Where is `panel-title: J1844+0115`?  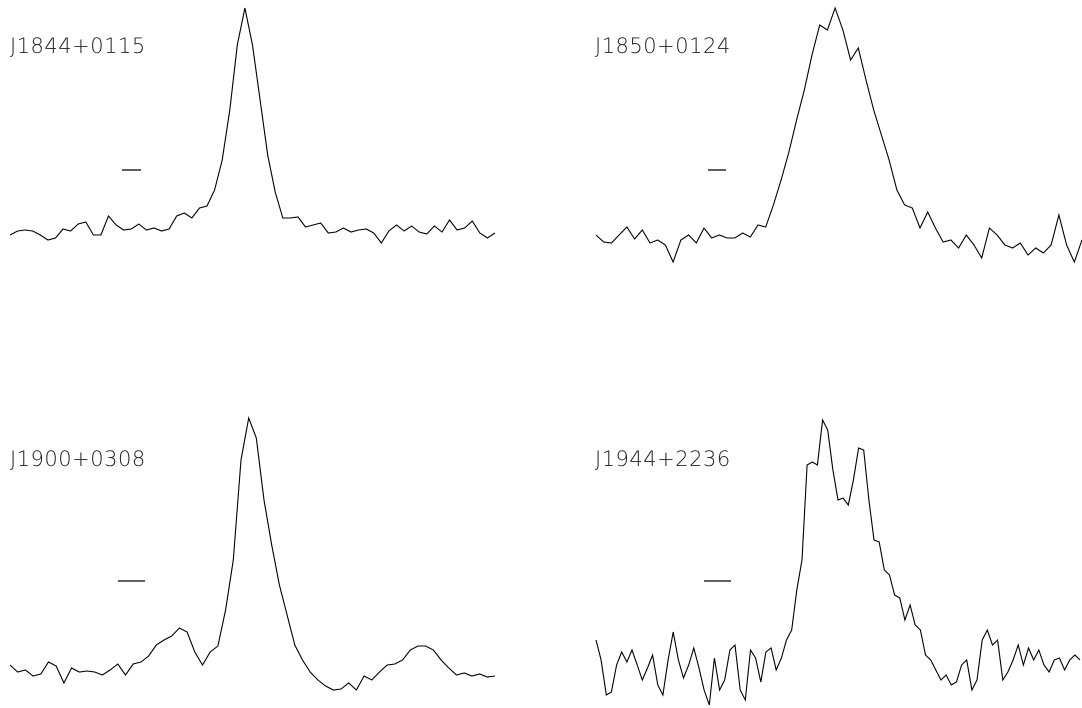 panel-title: J1844+0115 is located at coordinates (78, 46).